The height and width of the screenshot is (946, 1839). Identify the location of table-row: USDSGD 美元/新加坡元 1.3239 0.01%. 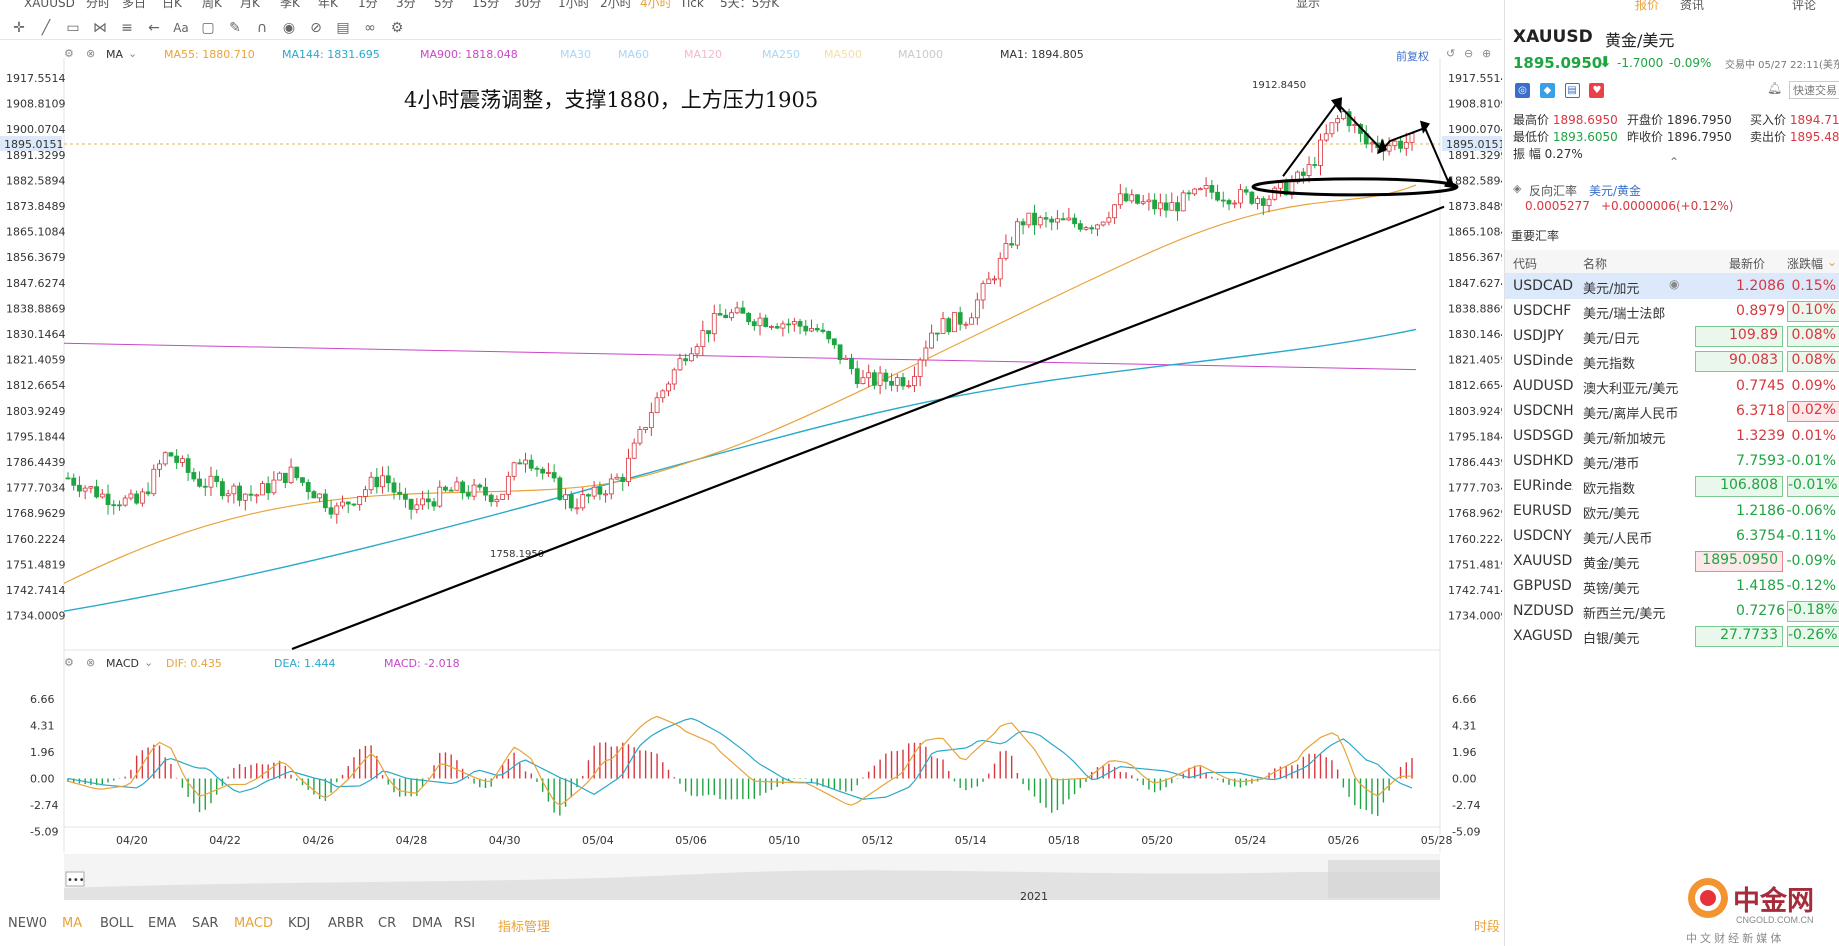
(1672, 436).